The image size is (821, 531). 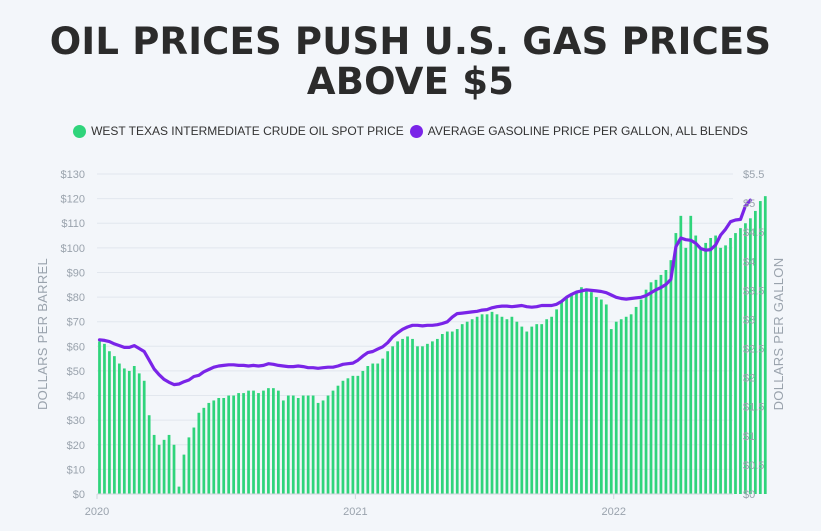 I want to click on x-tick-label: 2022, so click(x=614, y=512).